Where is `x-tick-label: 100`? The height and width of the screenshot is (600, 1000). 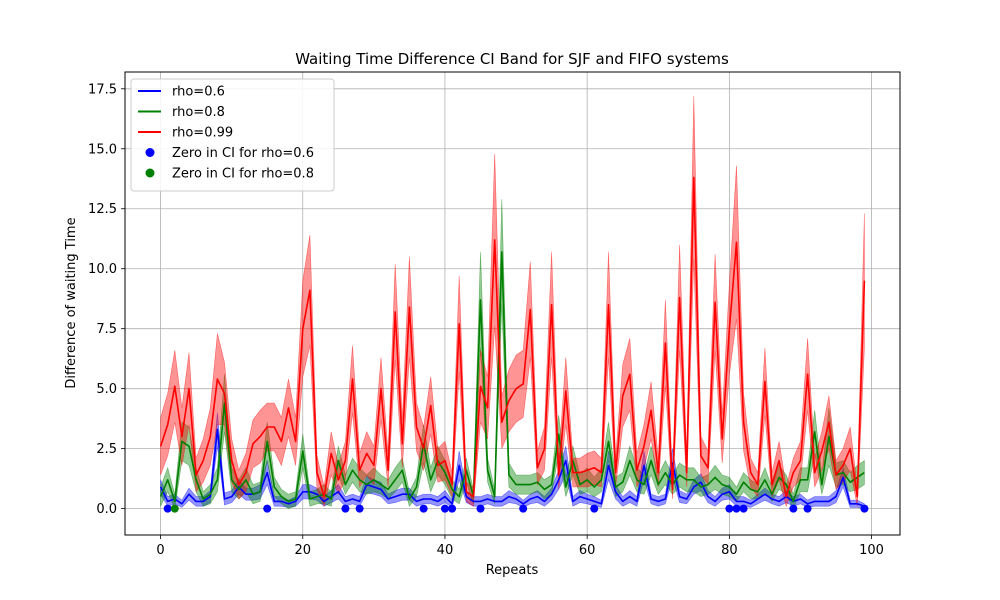 x-tick-label: 100 is located at coordinates (871, 550).